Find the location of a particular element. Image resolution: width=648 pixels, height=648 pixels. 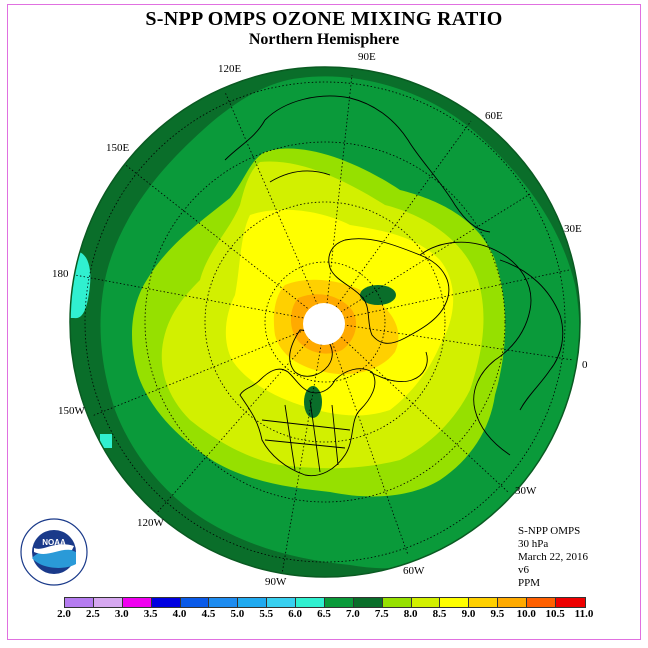

colorbar-tick-label: 6.5 is located at coordinates (324, 614).